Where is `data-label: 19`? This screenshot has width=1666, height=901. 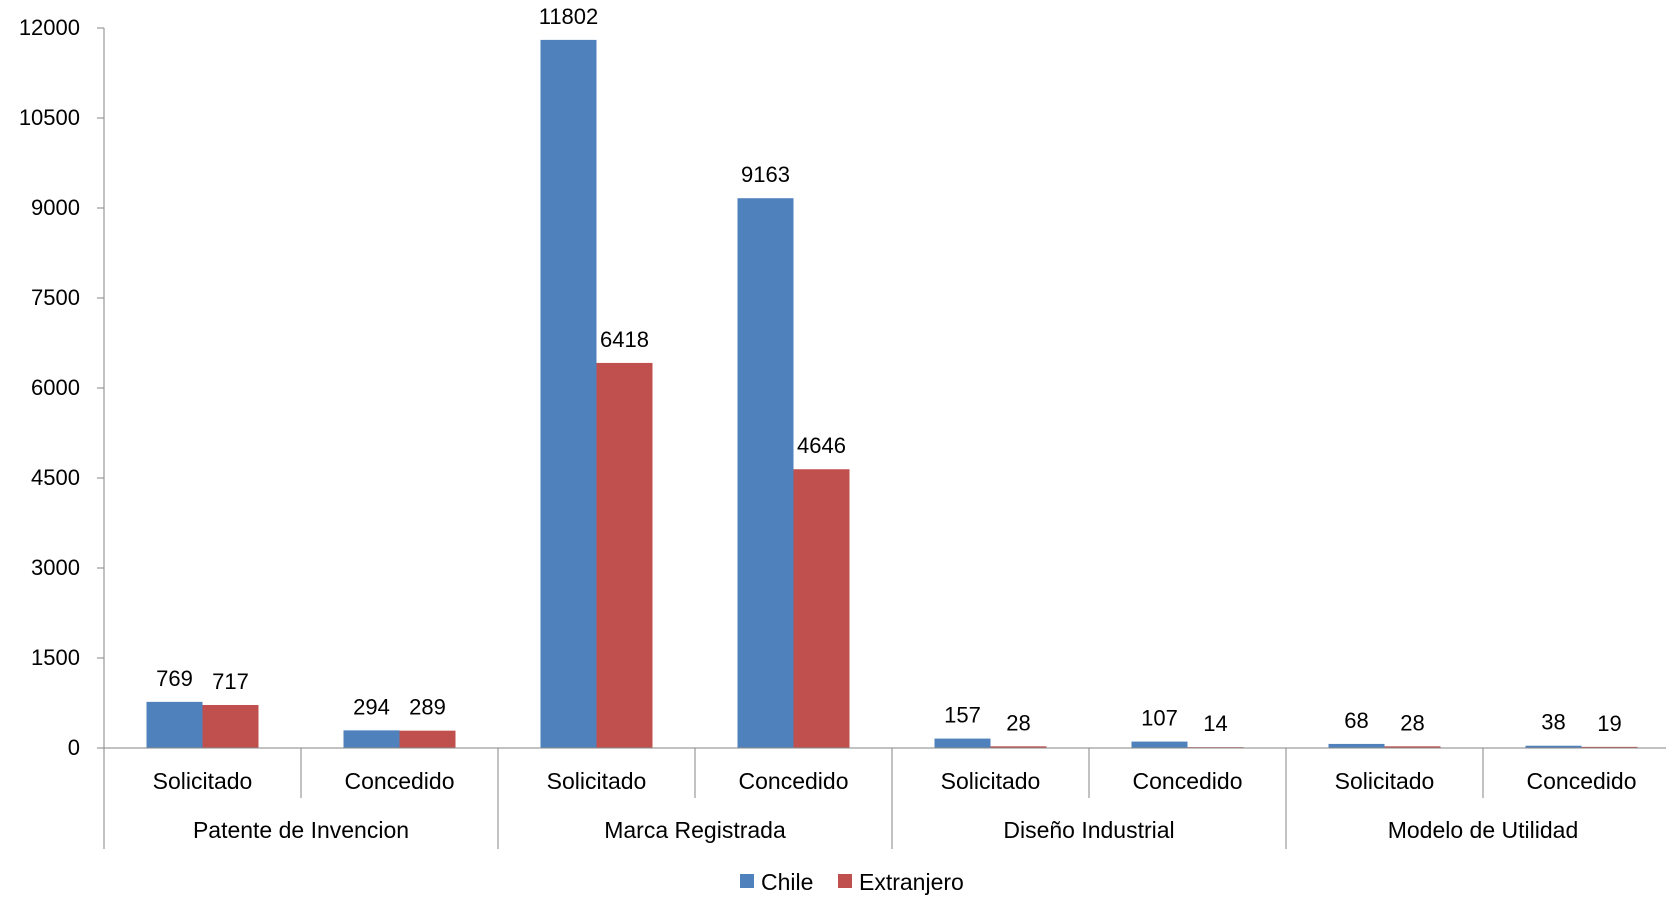 data-label: 19 is located at coordinates (1609, 723).